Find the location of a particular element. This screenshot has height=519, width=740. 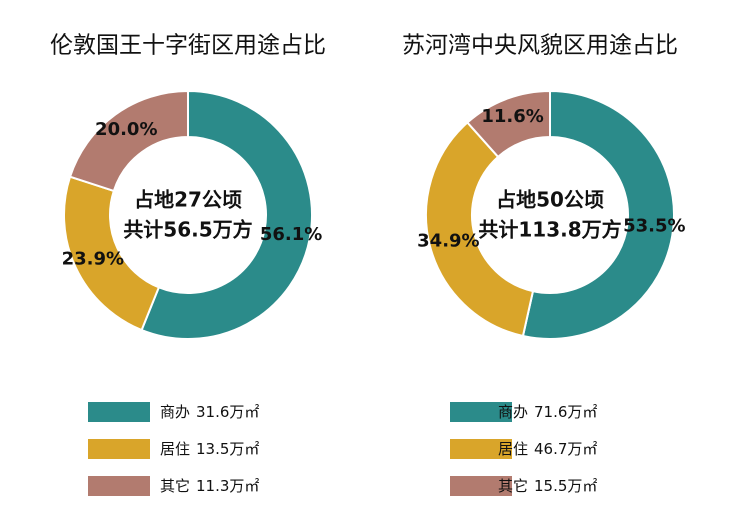

chart-title: 伦敦国王十字街区用途占比 is located at coordinates (188, 46).